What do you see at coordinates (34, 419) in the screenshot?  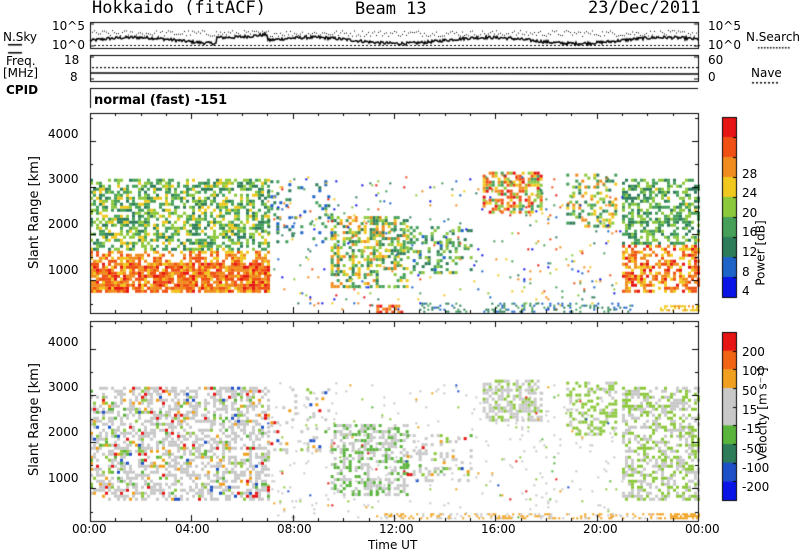 I see `velocity-ylabel: Slant Range [km]` at bounding box center [34, 419].